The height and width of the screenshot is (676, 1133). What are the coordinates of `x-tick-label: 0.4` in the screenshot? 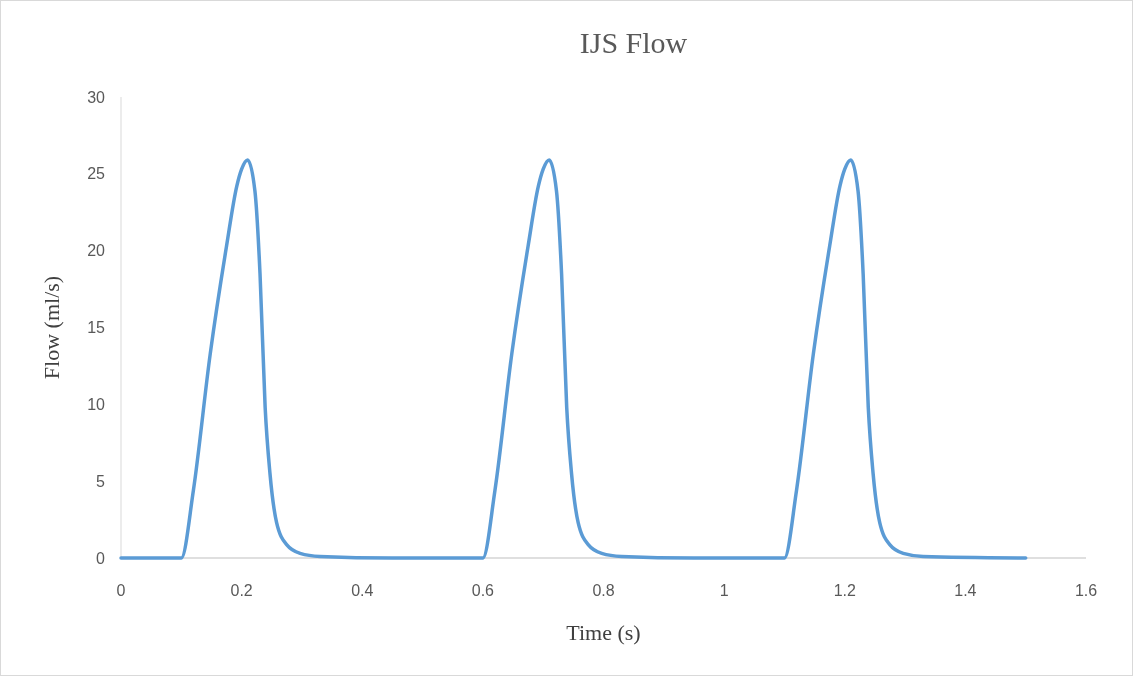 It's located at (362, 590).